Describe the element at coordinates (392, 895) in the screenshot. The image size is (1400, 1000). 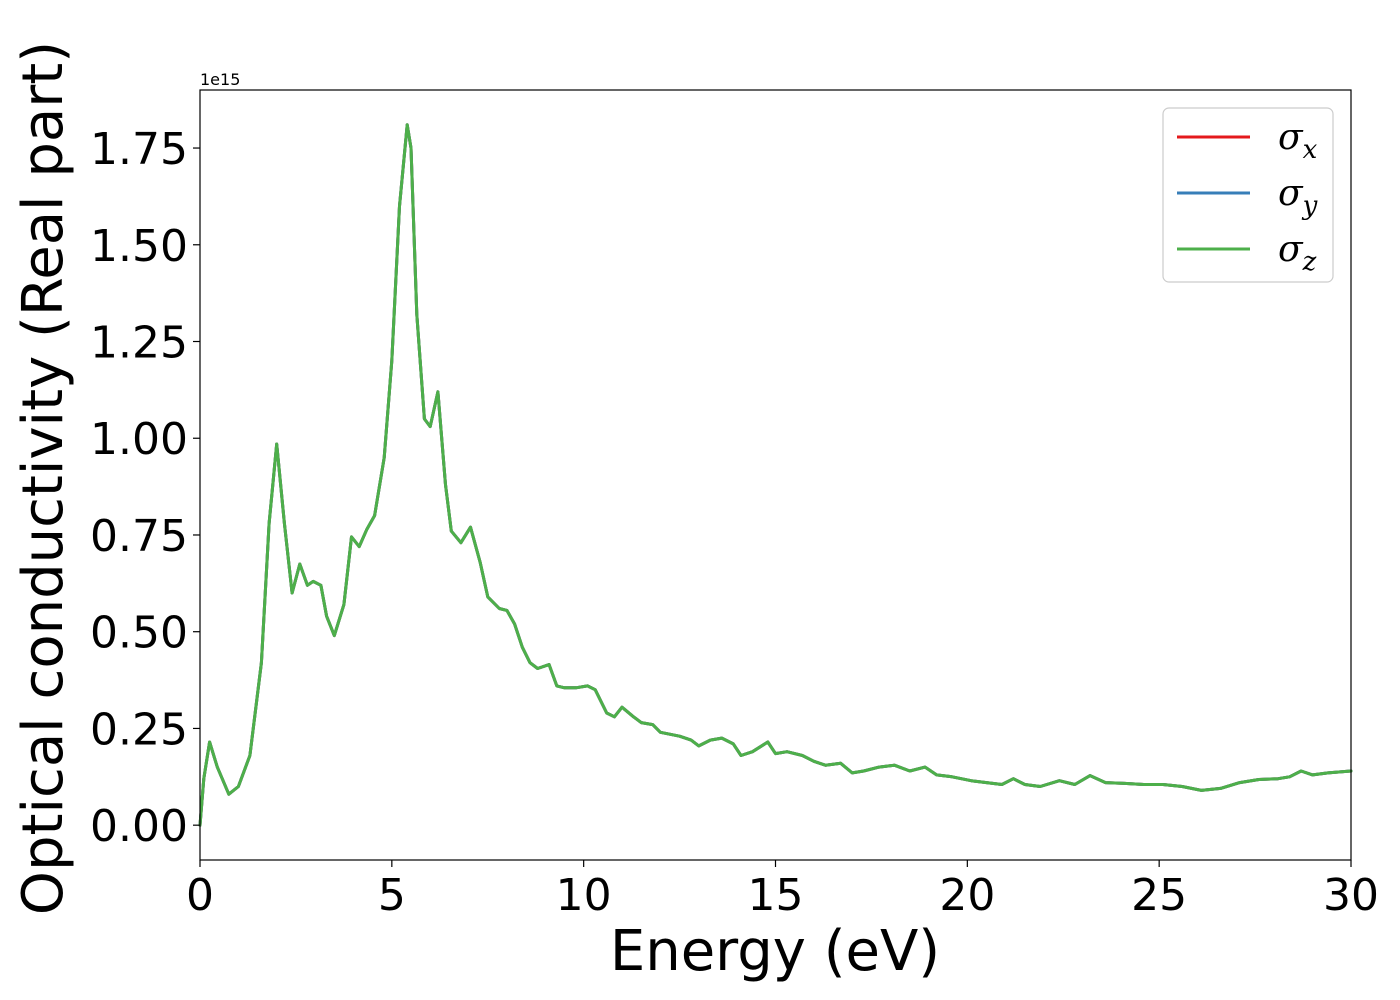
I see `x-tick-label: 5` at that location.